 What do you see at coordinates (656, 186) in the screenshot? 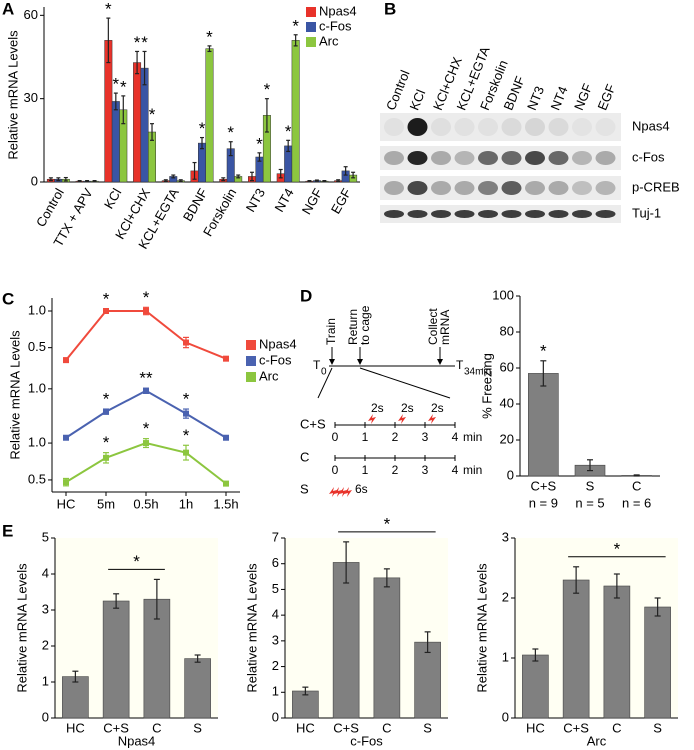
I see `row-label: p-CREB` at bounding box center [656, 186].